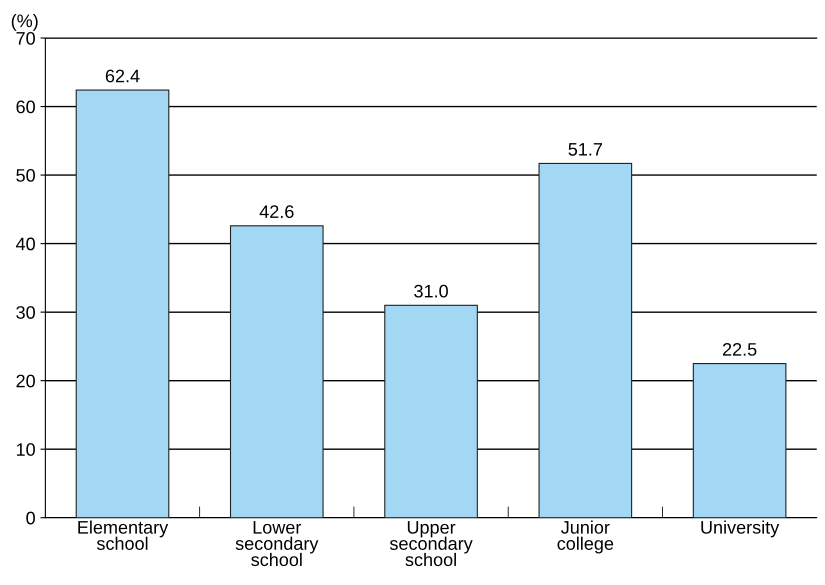 Image resolution: width=825 pixels, height=585 pixels. Describe the element at coordinates (25, 312) in the screenshot. I see `y-tick-label: 30` at that location.